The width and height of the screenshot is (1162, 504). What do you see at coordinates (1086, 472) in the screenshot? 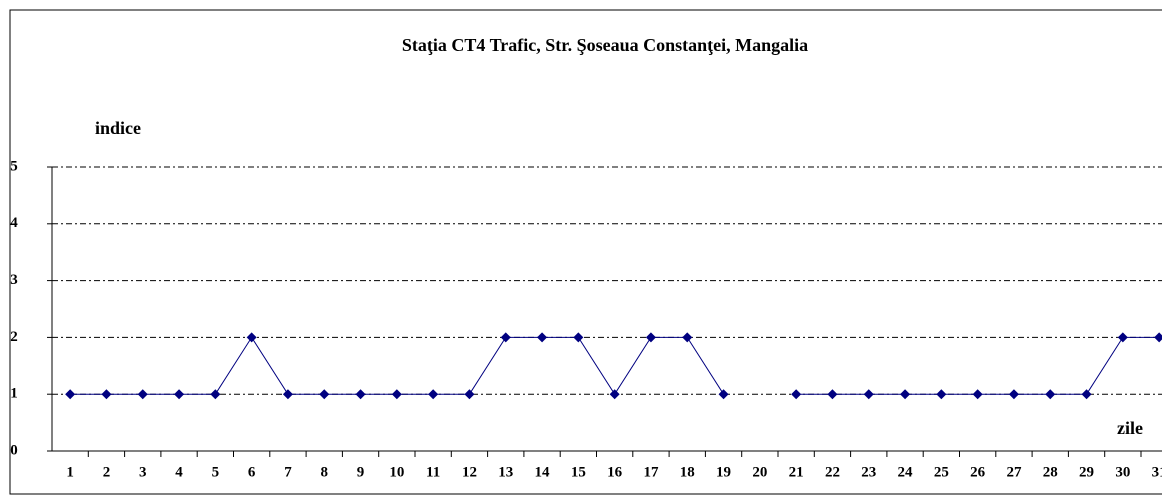
I see `x-tick-label: 29` at bounding box center [1086, 472].